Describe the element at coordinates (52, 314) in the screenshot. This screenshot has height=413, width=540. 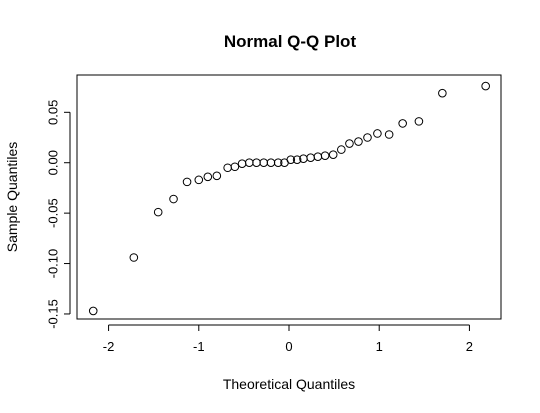
I see `y-tick-label: -0.15` at that location.